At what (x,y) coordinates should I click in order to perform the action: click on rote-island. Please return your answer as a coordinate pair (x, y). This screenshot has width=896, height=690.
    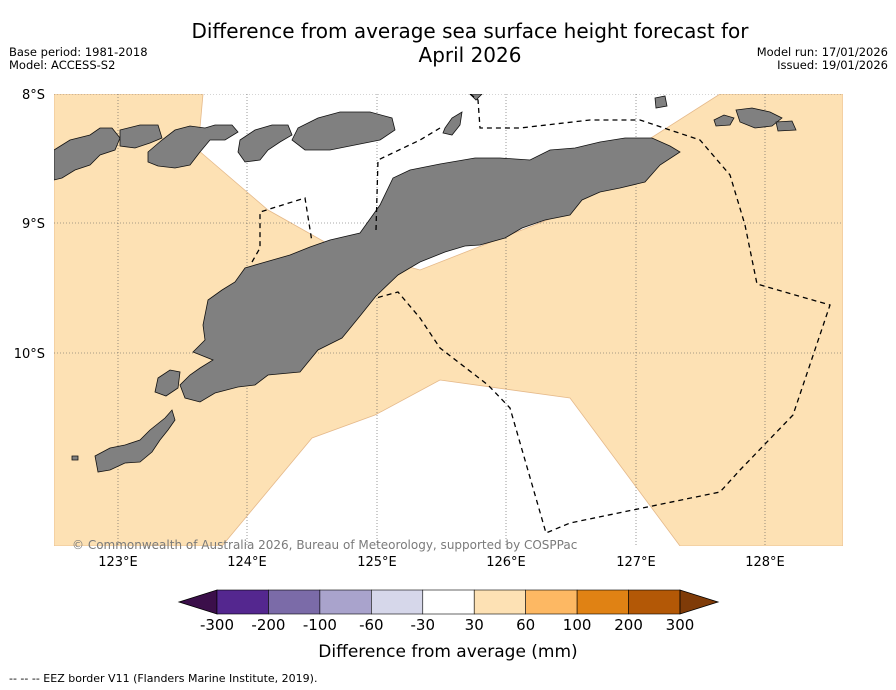
    Looking at the image, I should click on (135, 441).